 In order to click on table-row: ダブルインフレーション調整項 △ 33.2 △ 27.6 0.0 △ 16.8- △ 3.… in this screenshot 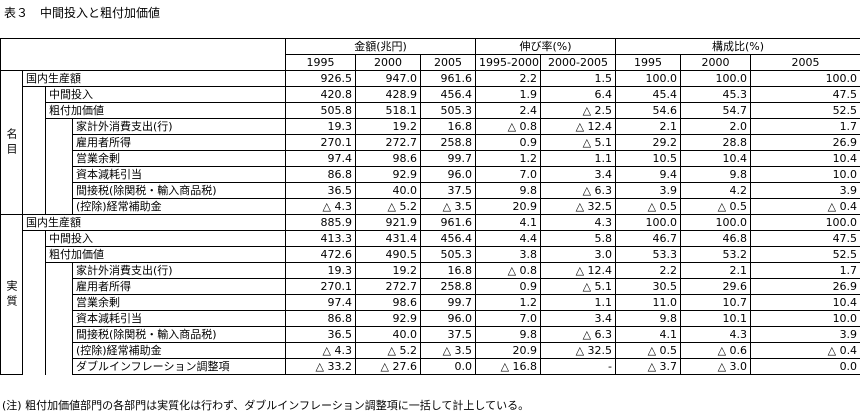, I will do `click(430, 366)`.